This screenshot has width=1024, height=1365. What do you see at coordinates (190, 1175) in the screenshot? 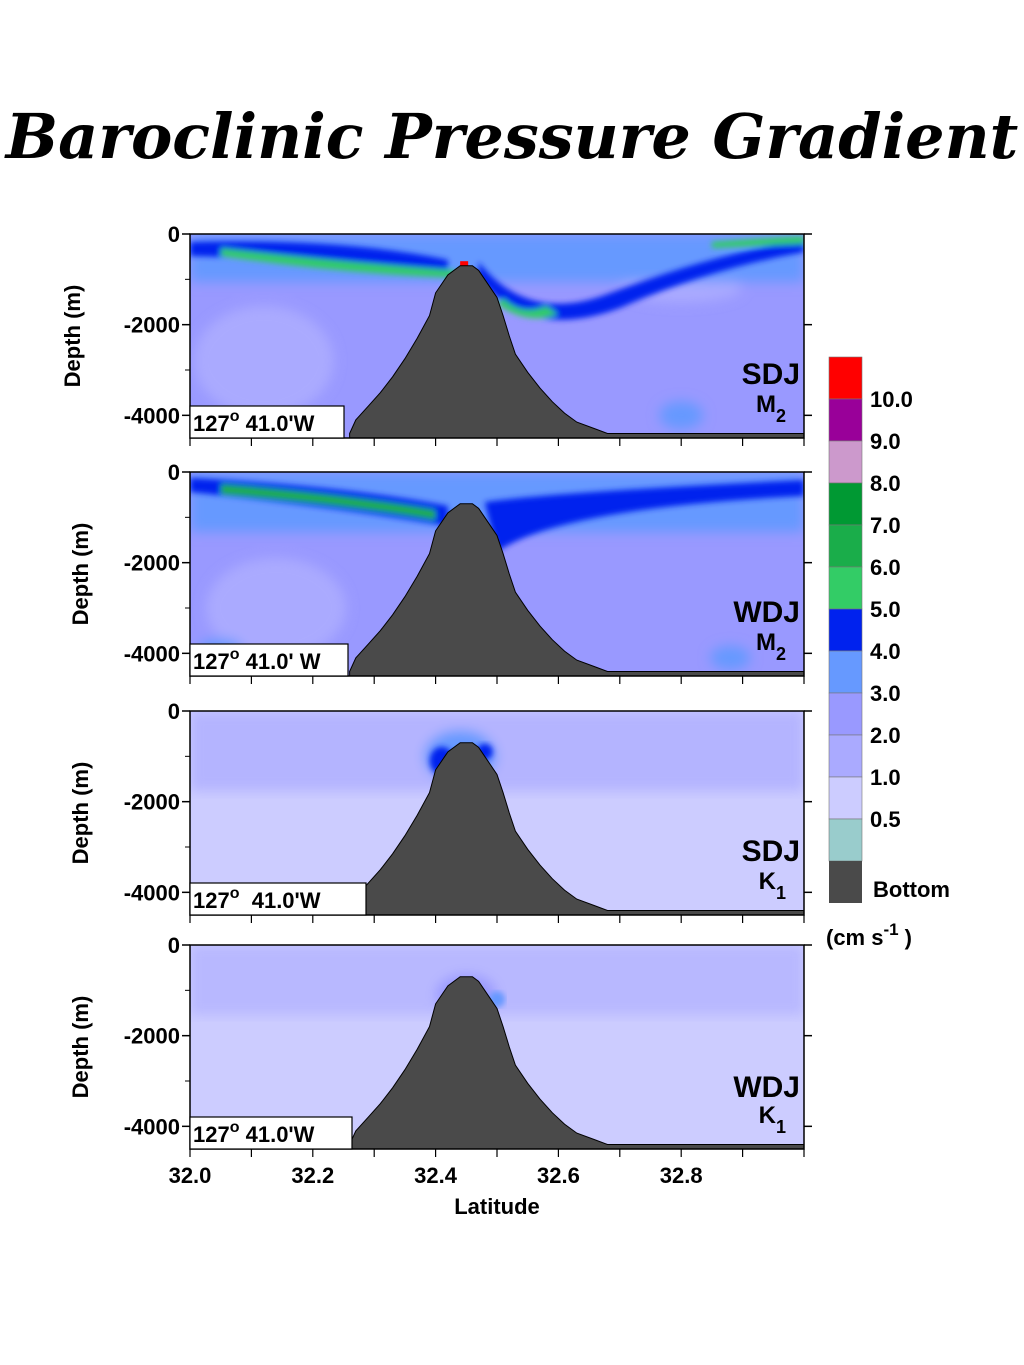
I see `x-tick-label: 32.0` at bounding box center [190, 1175].